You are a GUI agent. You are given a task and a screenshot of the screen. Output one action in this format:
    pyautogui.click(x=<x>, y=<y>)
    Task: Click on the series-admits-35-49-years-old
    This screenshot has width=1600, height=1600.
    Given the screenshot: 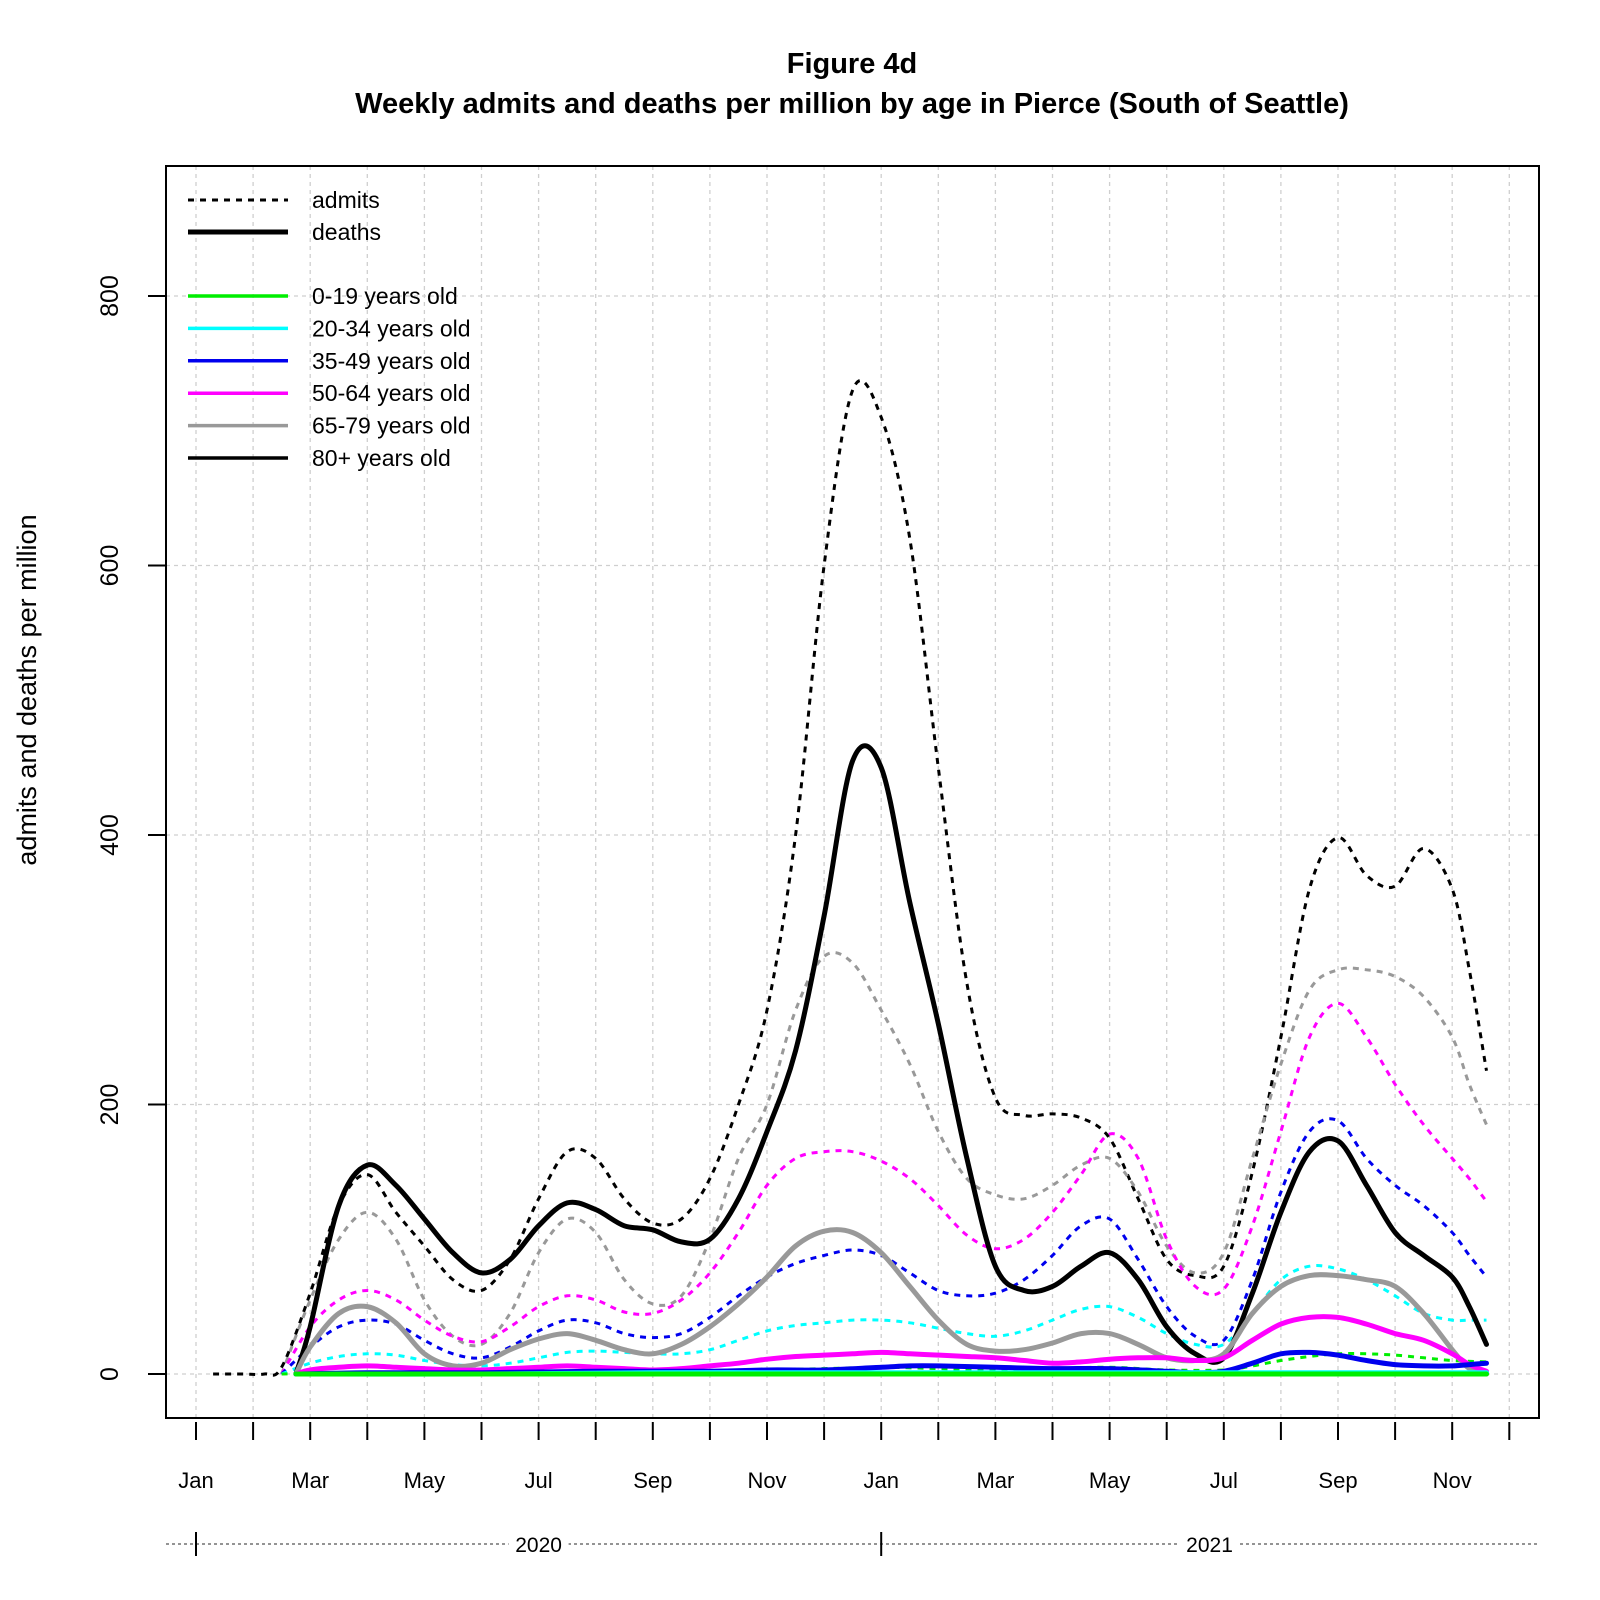 What is the action you would take?
    pyautogui.click(x=884, y=1246)
    